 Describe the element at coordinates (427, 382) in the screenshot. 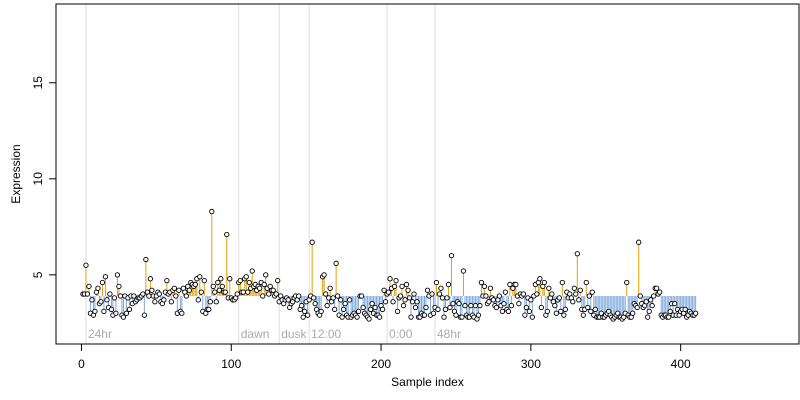

I see `x-axis-title: Sample index` at that location.